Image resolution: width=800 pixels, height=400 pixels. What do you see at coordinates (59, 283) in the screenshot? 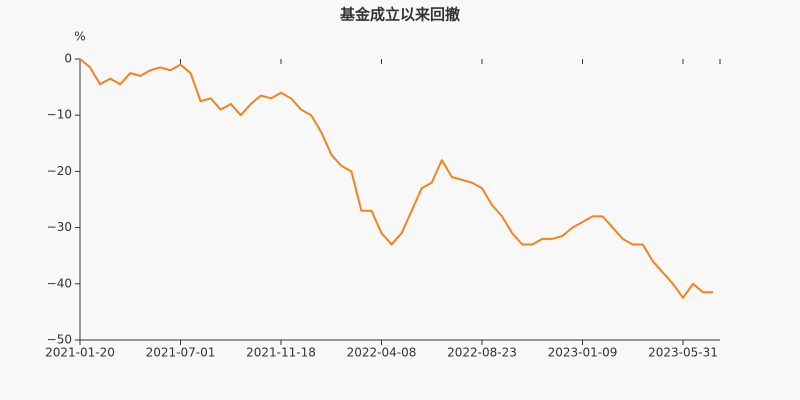
I see `y-tick-label: −40` at bounding box center [59, 283].